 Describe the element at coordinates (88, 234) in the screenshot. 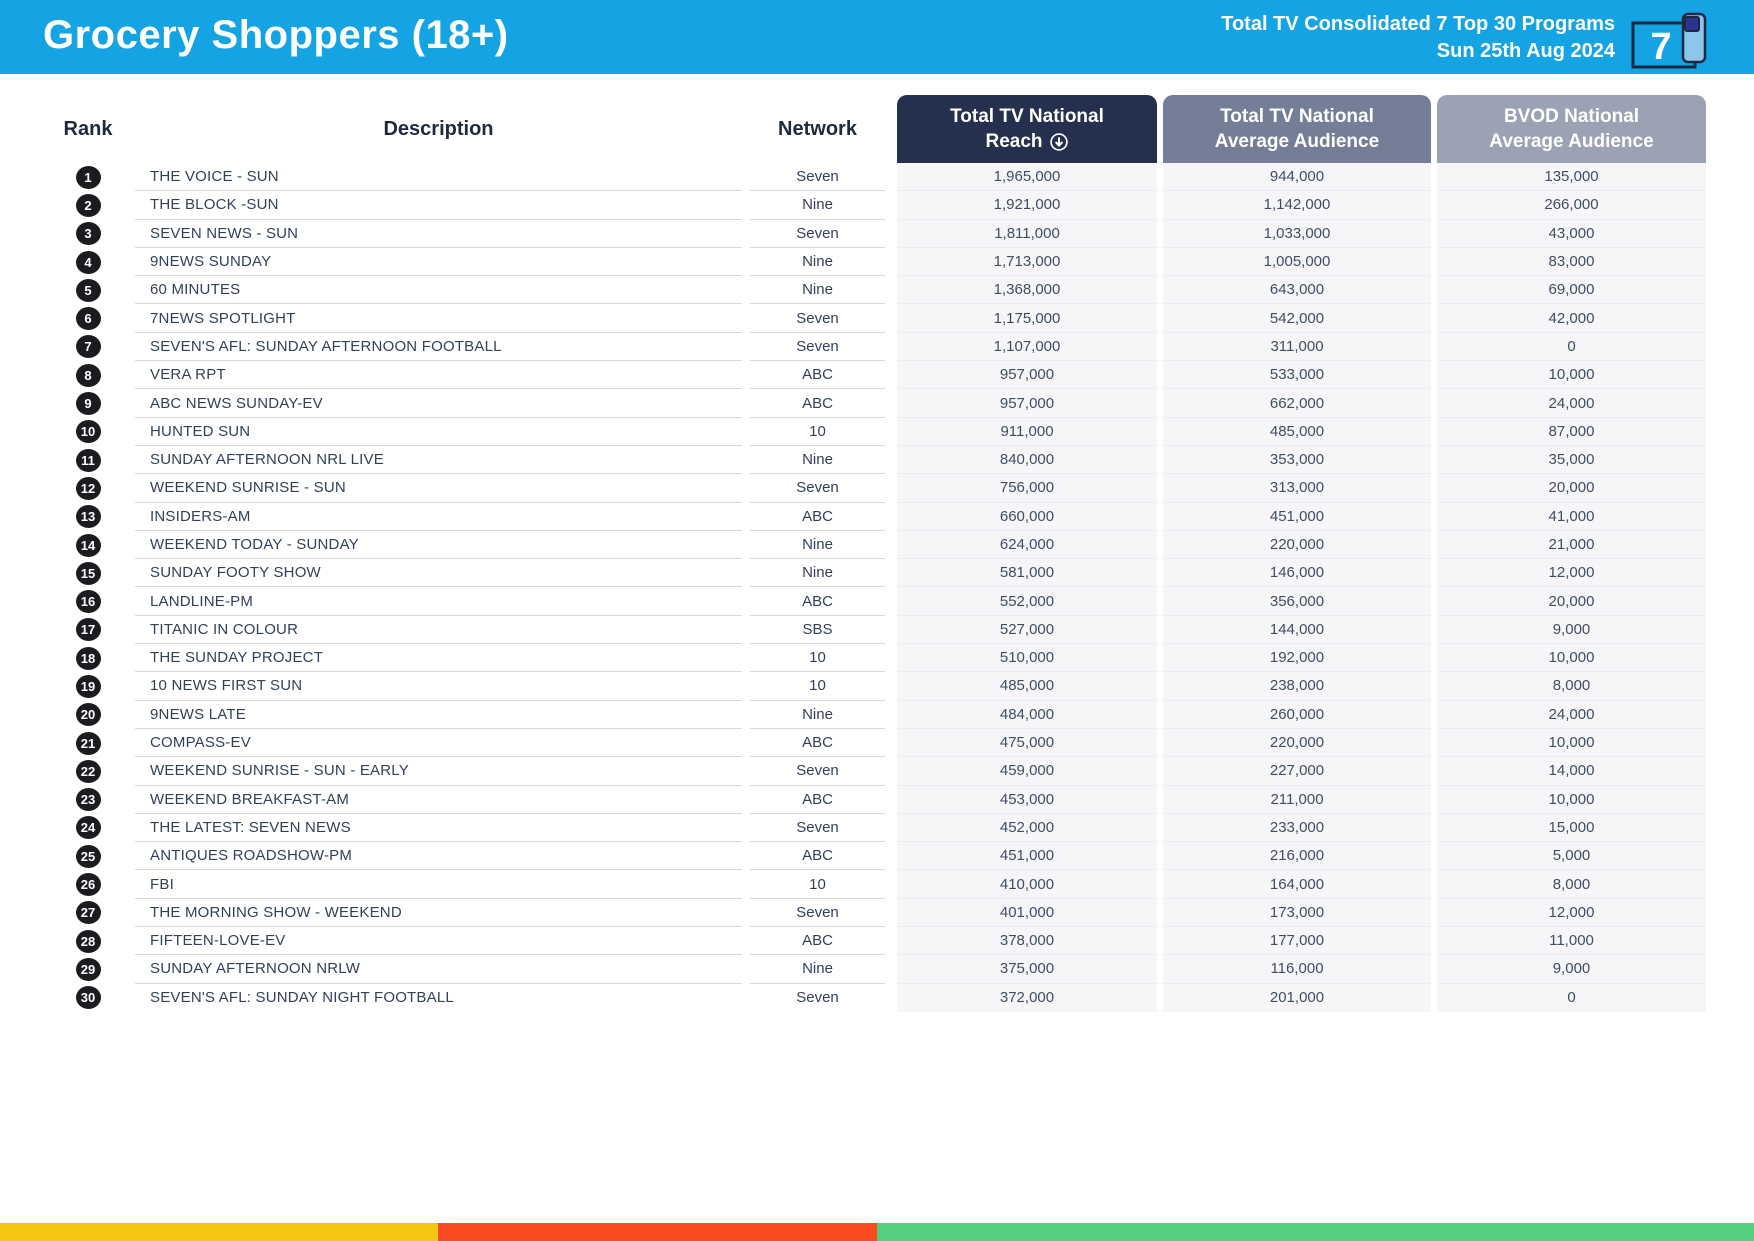

I see `rank-cell: 3` at that location.